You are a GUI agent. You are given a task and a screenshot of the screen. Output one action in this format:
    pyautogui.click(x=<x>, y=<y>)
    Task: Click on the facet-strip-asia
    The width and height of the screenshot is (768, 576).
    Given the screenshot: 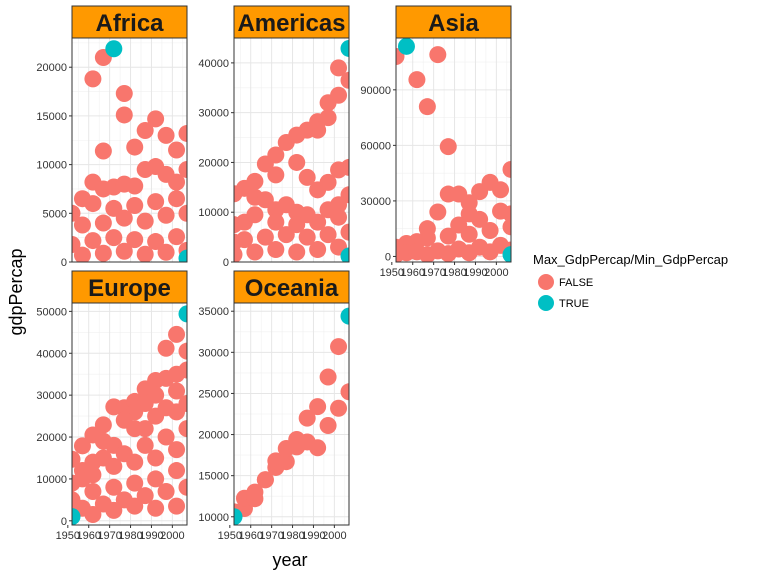 What is the action you would take?
    pyautogui.click(x=453, y=22)
    